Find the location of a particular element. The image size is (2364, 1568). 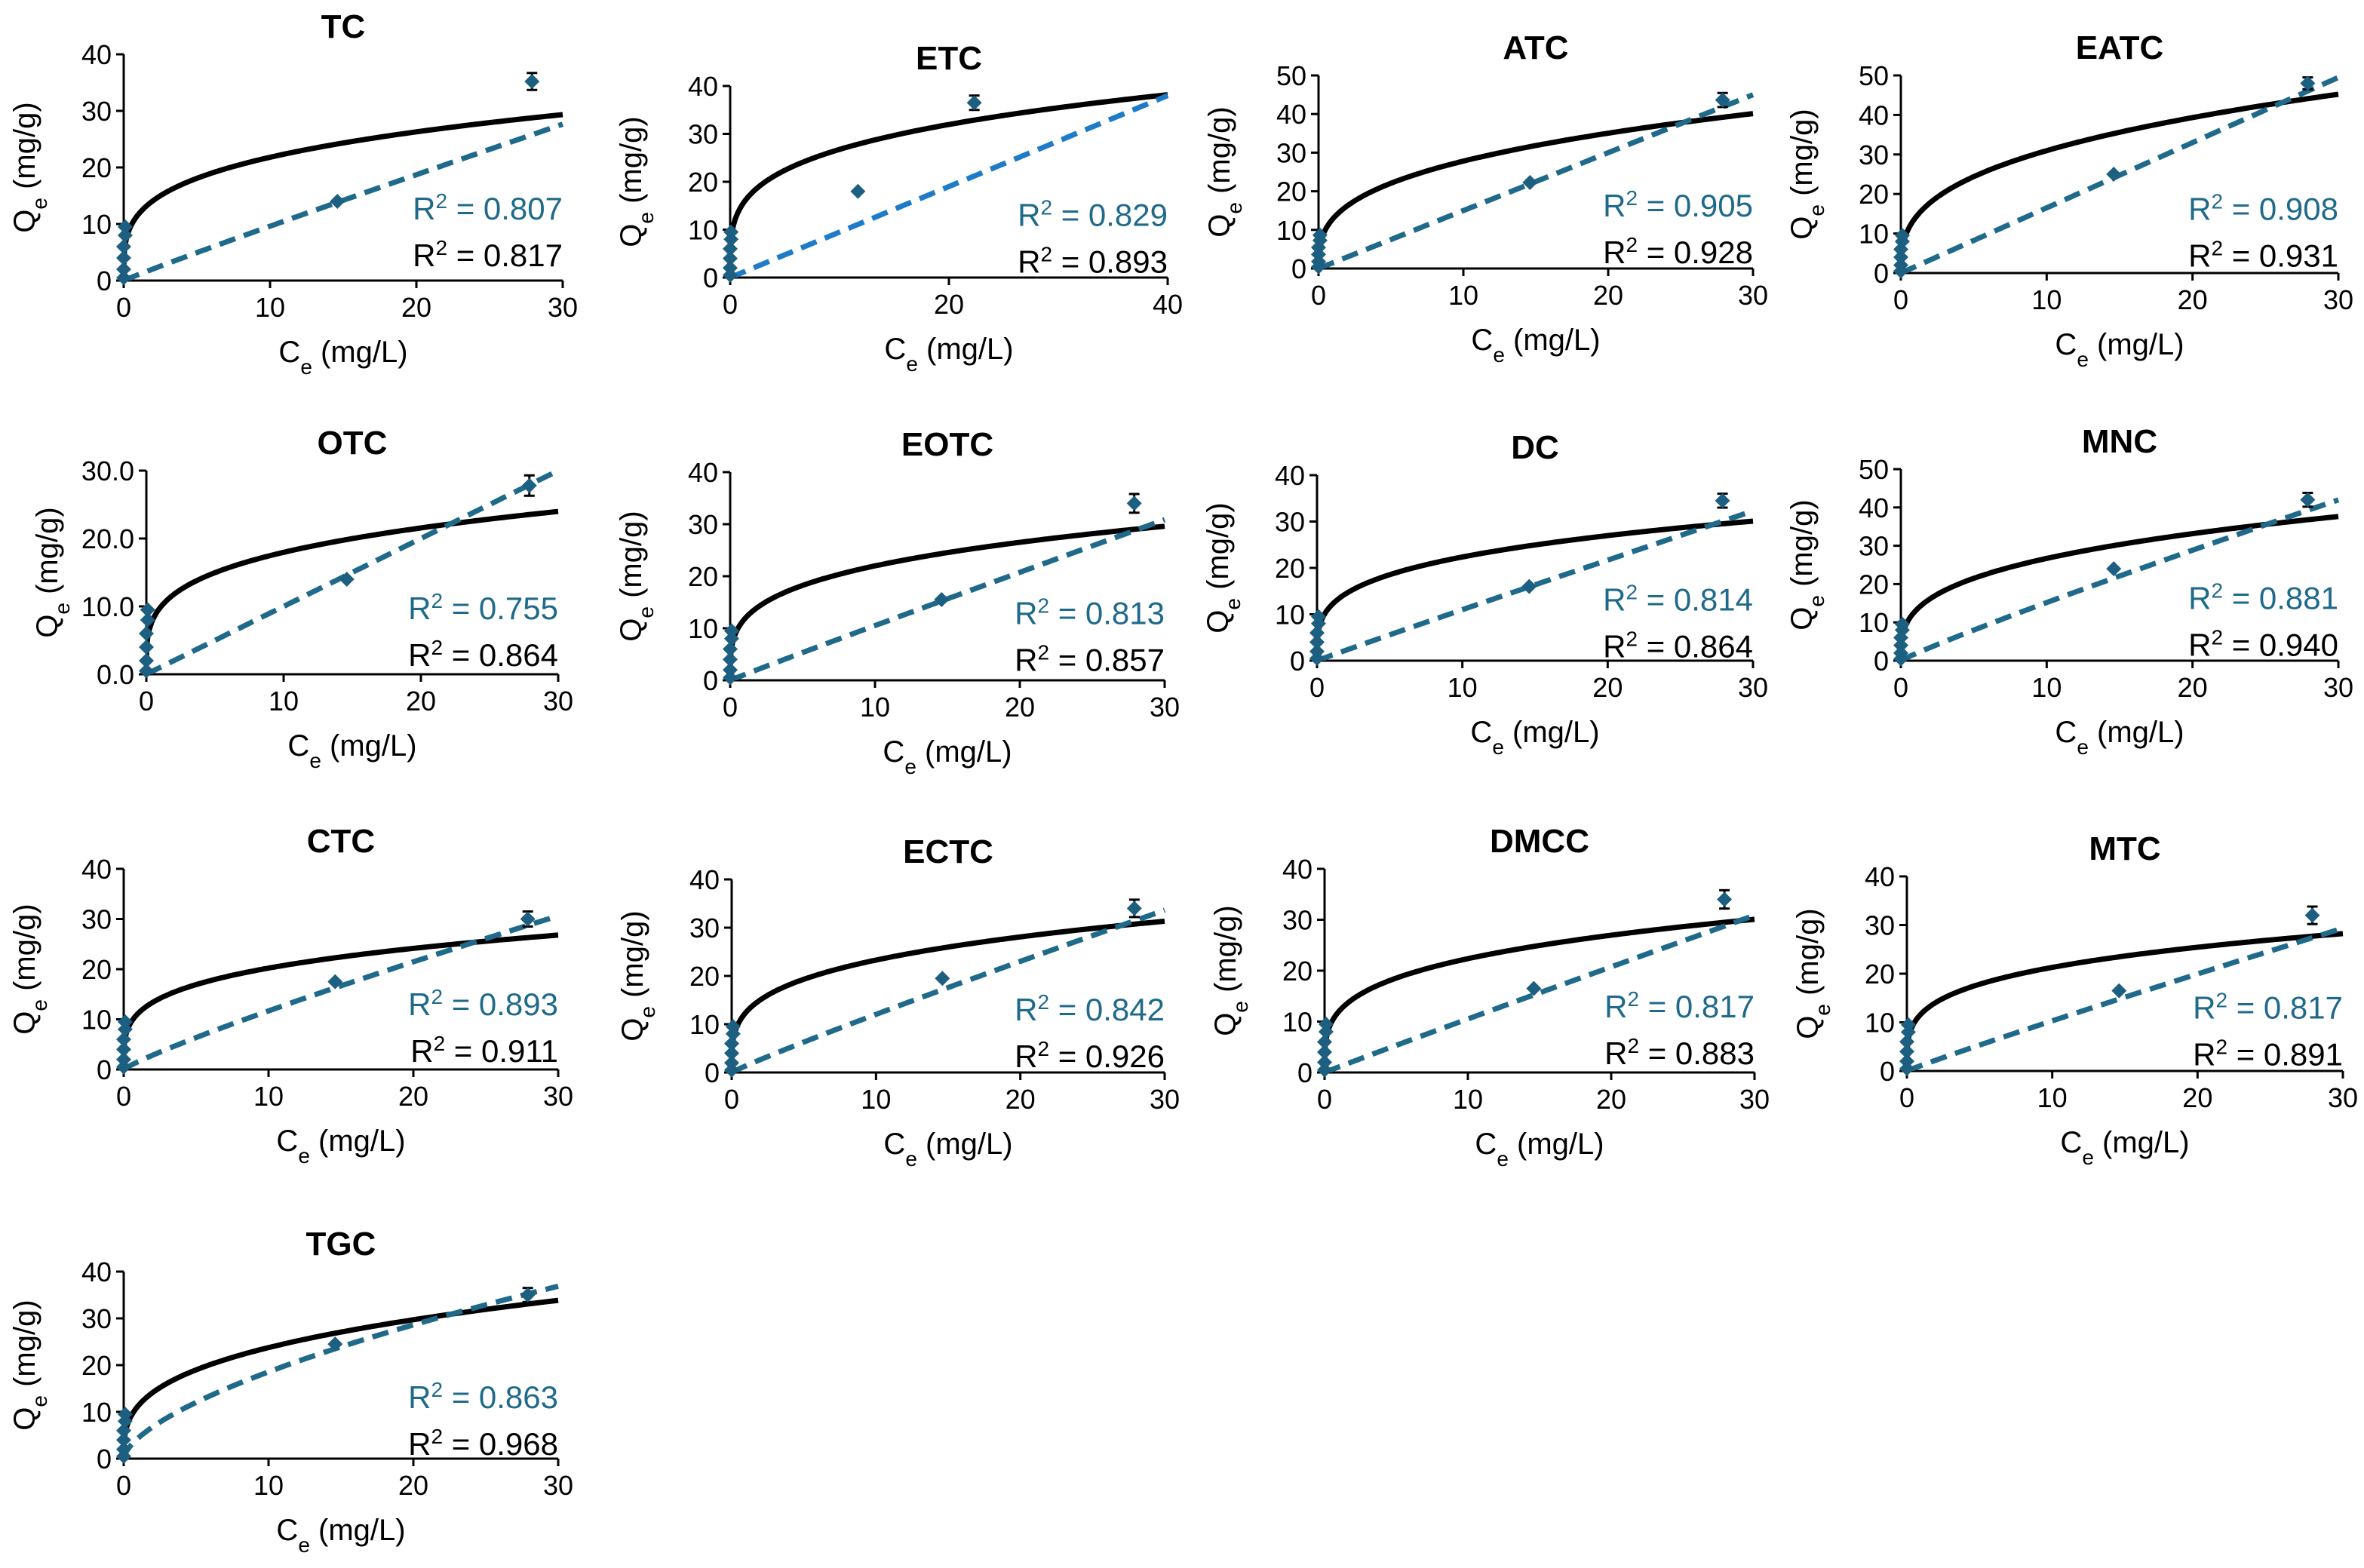

r2-solid-fit: R2 = 0.931 is located at coordinates (2263, 255).